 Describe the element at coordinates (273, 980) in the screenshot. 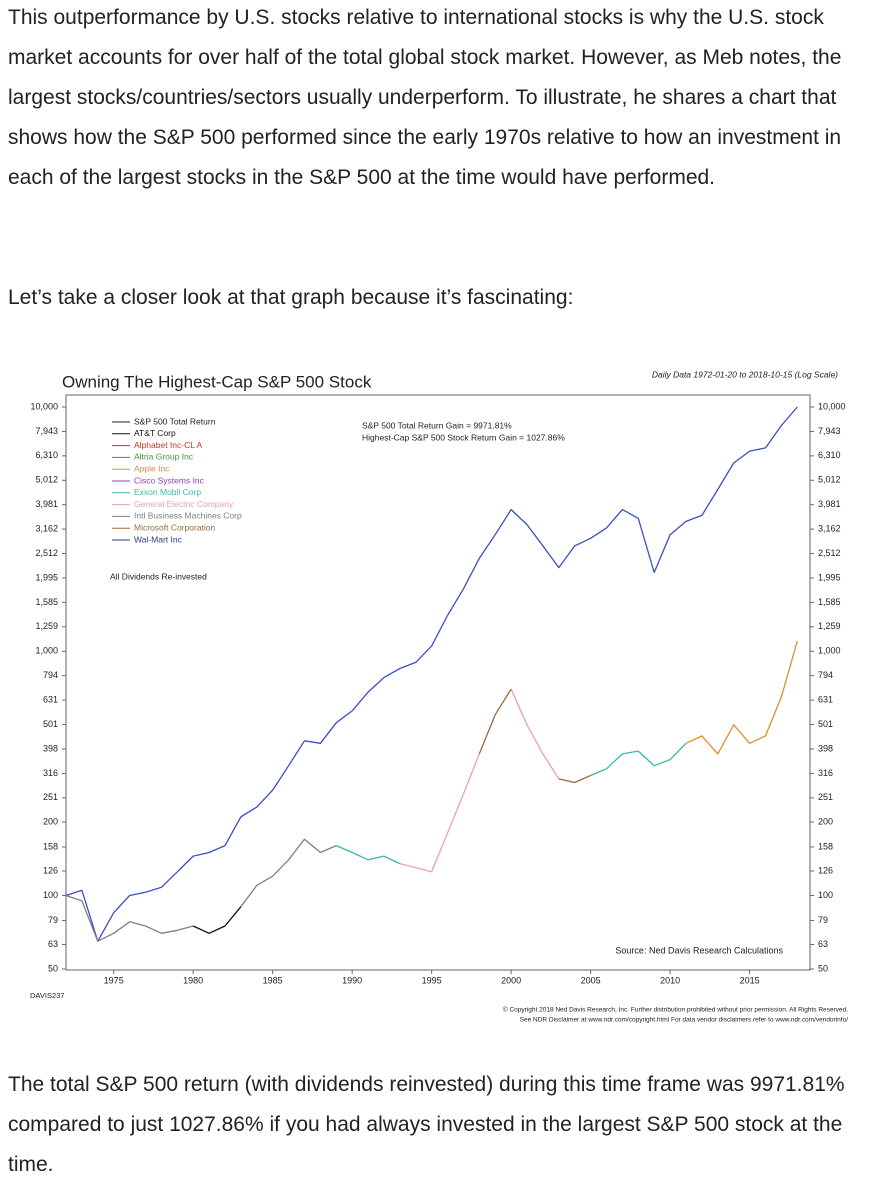

I see `x-tick-label: 1985` at that location.